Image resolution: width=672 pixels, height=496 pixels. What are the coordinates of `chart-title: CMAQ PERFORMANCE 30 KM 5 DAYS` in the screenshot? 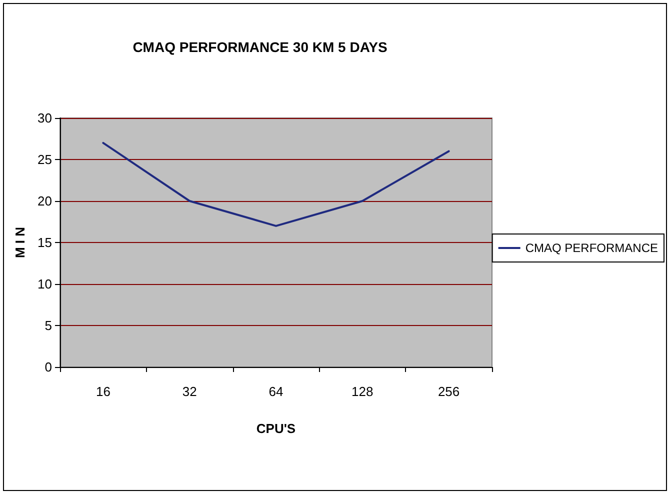 It's located at (260, 47).